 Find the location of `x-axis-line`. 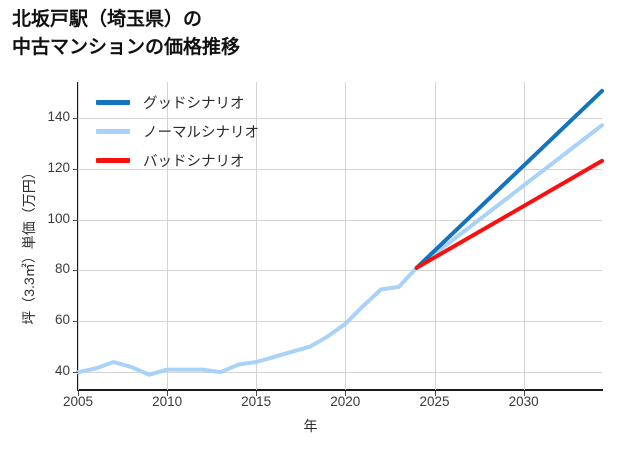

x-axis-line is located at coordinates (340, 390).